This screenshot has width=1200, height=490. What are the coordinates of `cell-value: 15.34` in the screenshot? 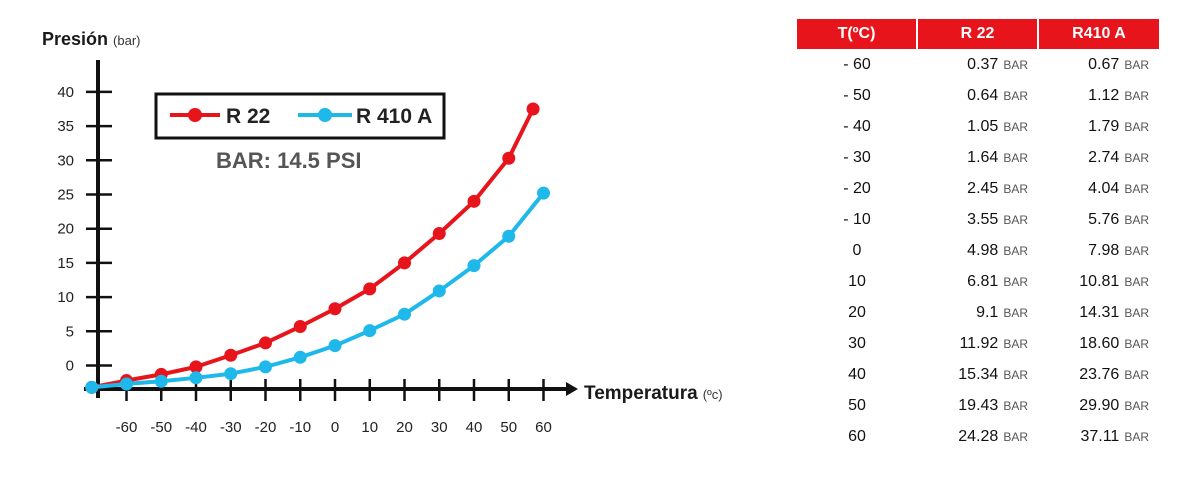 It's located at (978, 374).